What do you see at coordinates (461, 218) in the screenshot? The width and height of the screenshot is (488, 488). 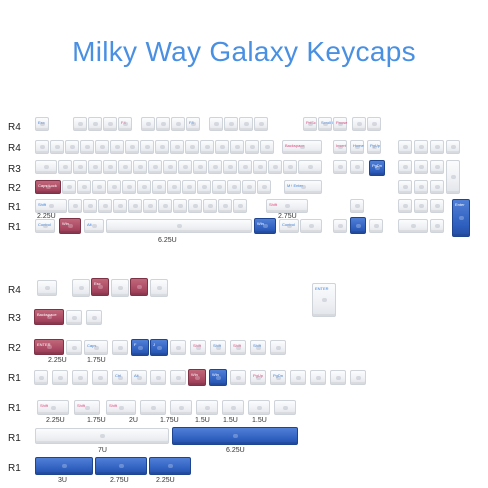 I see `keycap: Enter` at bounding box center [461, 218].